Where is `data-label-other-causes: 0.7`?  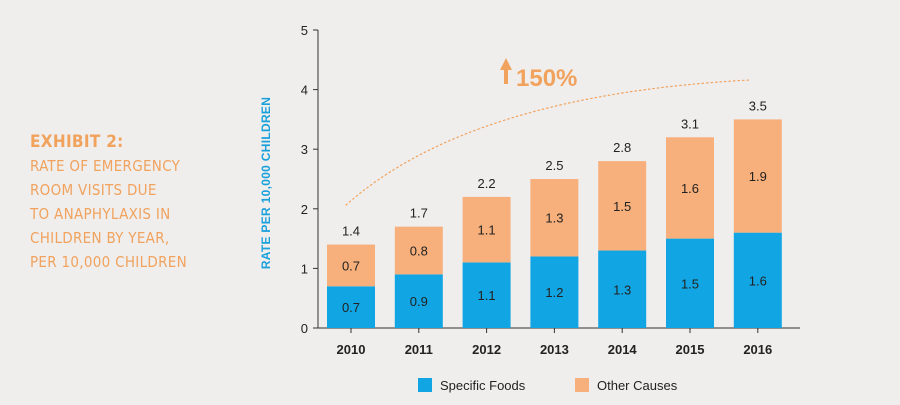
data-label-other-causes: 0.7 is located at coordinates (351, 265).